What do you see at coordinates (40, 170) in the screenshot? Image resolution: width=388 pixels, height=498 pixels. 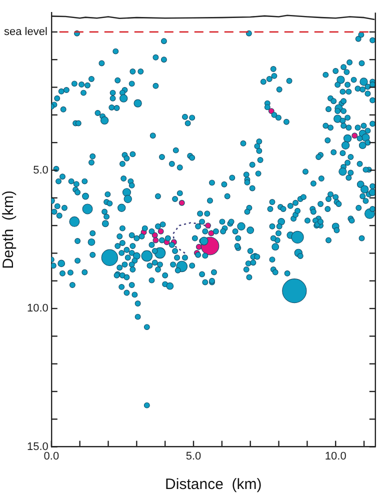 I see `y-tick-label: 5.0` at bounding box center [40, 170].